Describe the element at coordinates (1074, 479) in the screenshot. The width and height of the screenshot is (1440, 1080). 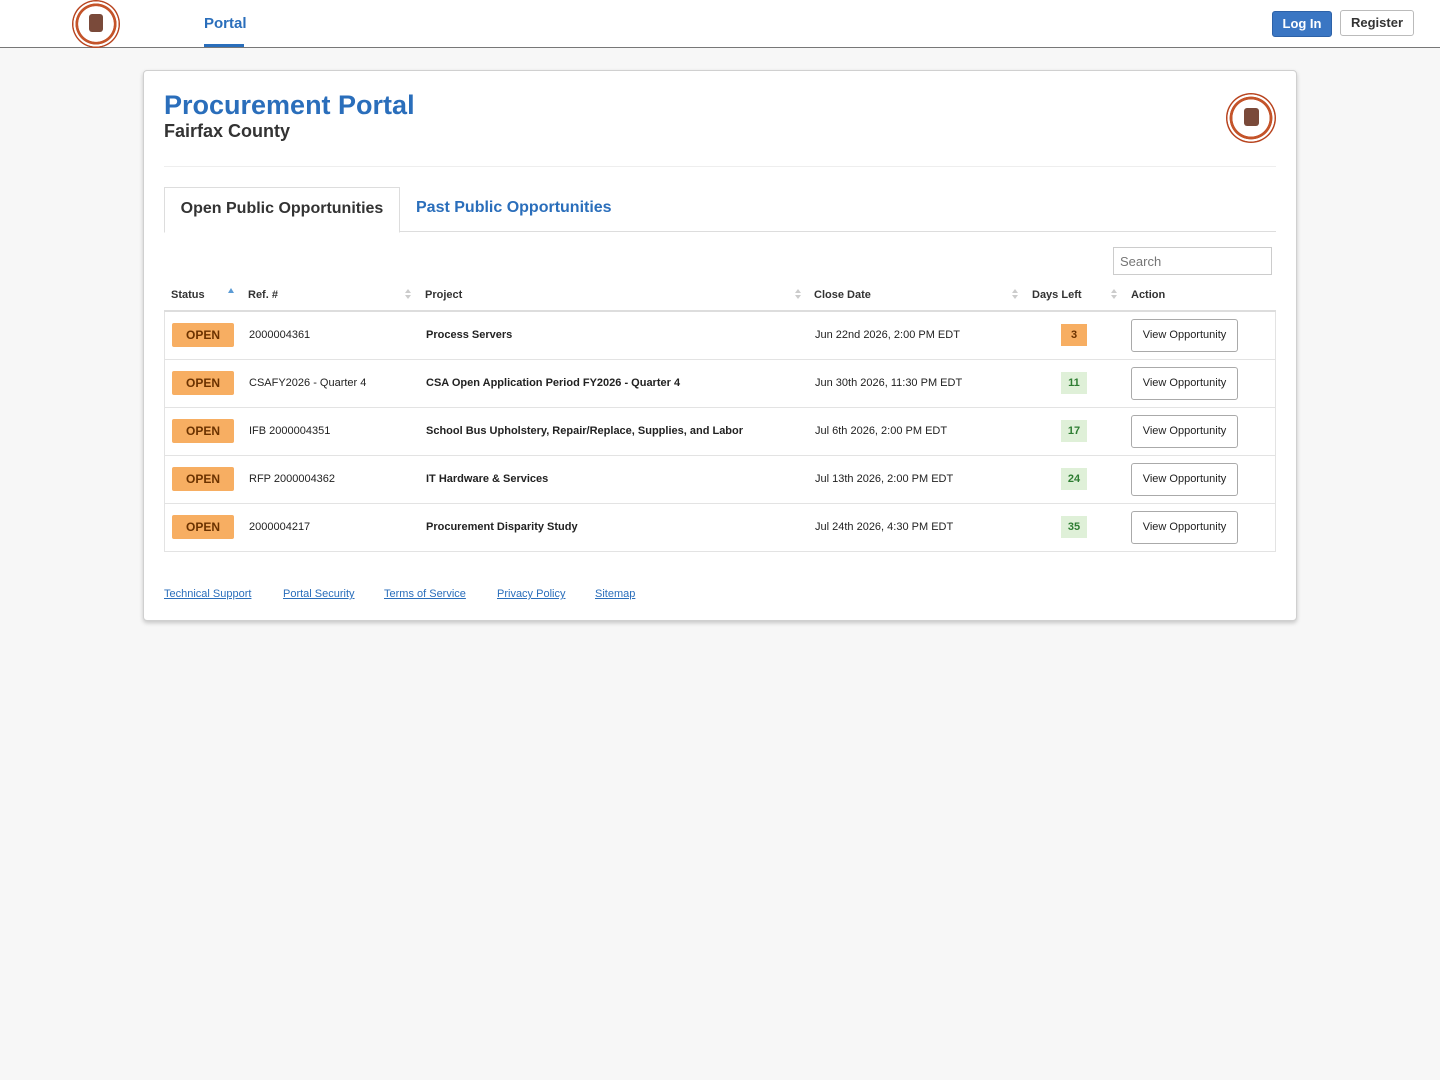
I see `days-left: 24` at that location.